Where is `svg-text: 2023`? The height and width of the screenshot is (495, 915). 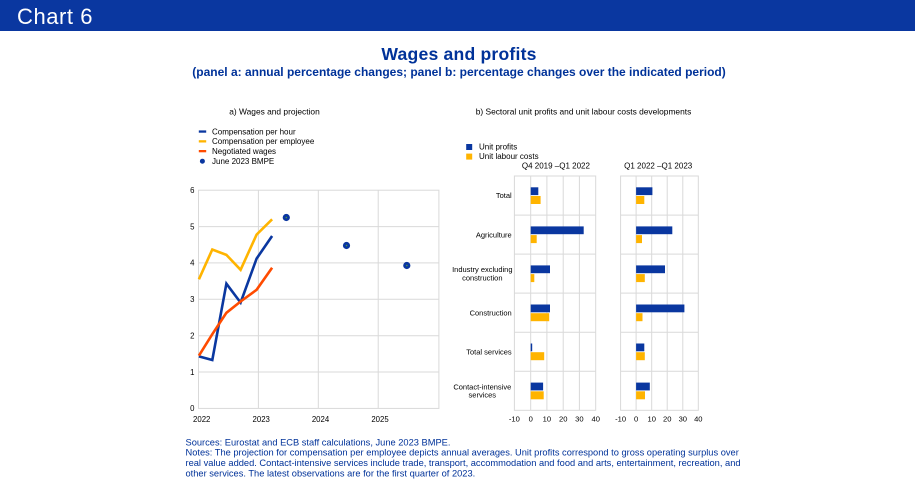 svg-text: 2023 is located at coordinates (261, 419).